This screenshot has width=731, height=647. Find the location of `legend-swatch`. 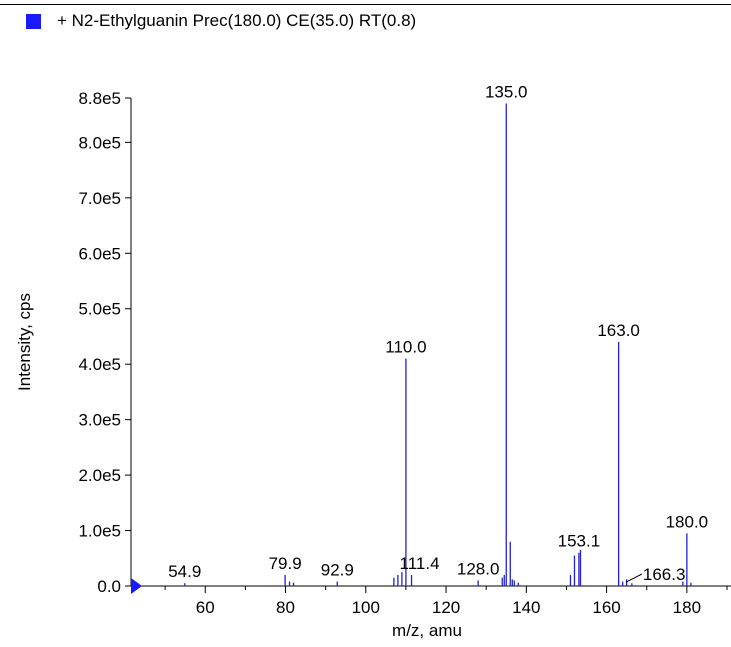

legend-swatch is located at coordinates (33, 21).